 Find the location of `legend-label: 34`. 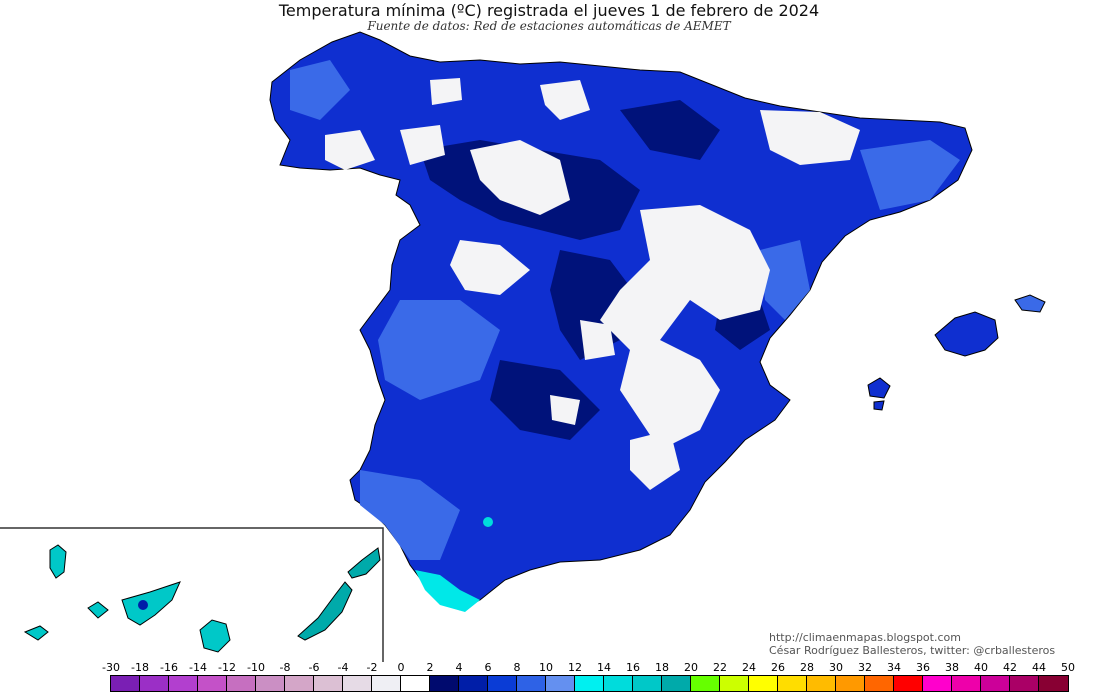

legend-label: 34 is located at coordinates (894, 667).